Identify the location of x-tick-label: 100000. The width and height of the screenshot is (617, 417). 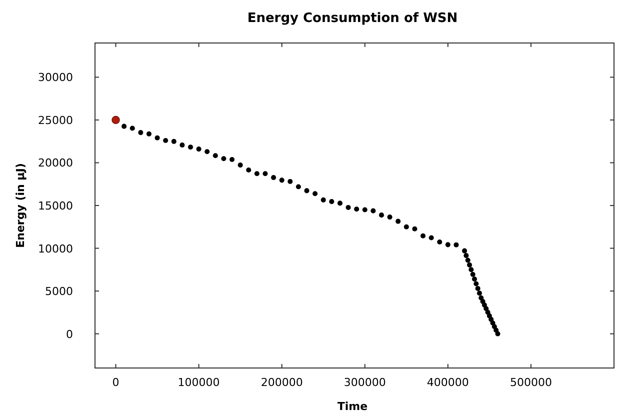
(199, 382).